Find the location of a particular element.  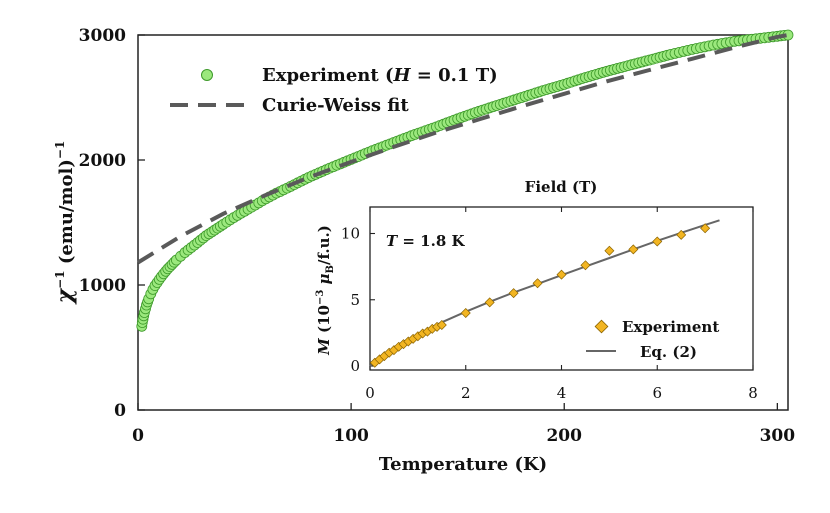

inset-y-tick-label: 10 is located at coordinates (350, 234).